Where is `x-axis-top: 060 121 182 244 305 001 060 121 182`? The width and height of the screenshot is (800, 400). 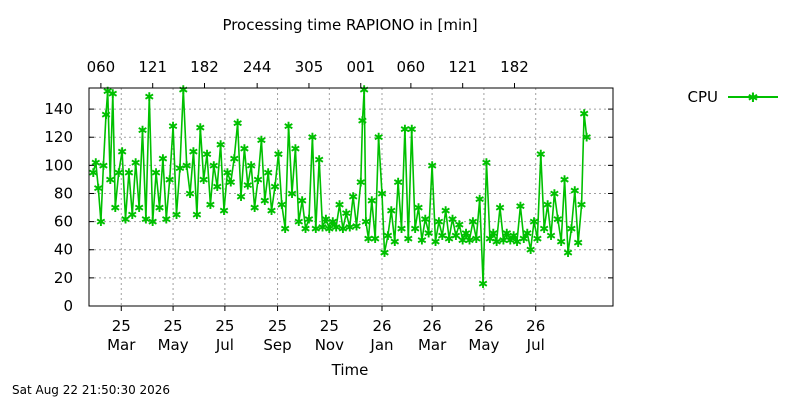
x-axis-top: 060 121 182 244 305 001 060 121 182 is located at coordinates (308, 73).